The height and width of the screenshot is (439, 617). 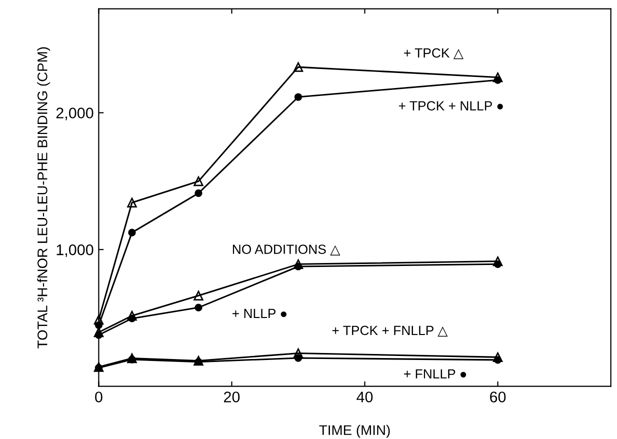 I want to click on x-axis-title: TIME (MIN), so click(x=354, y=431).